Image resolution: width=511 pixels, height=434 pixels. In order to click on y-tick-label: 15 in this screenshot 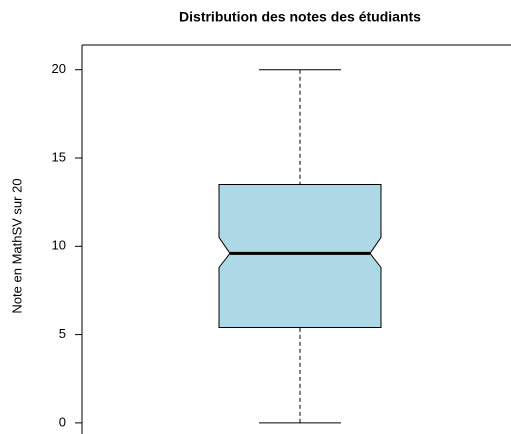, I will do `click(59, 156)`.